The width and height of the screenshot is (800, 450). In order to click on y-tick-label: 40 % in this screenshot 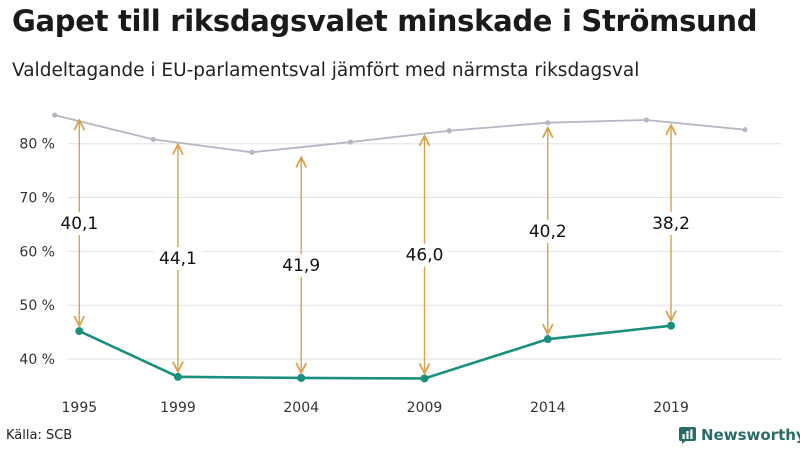, I will do `click(37, 360)`.